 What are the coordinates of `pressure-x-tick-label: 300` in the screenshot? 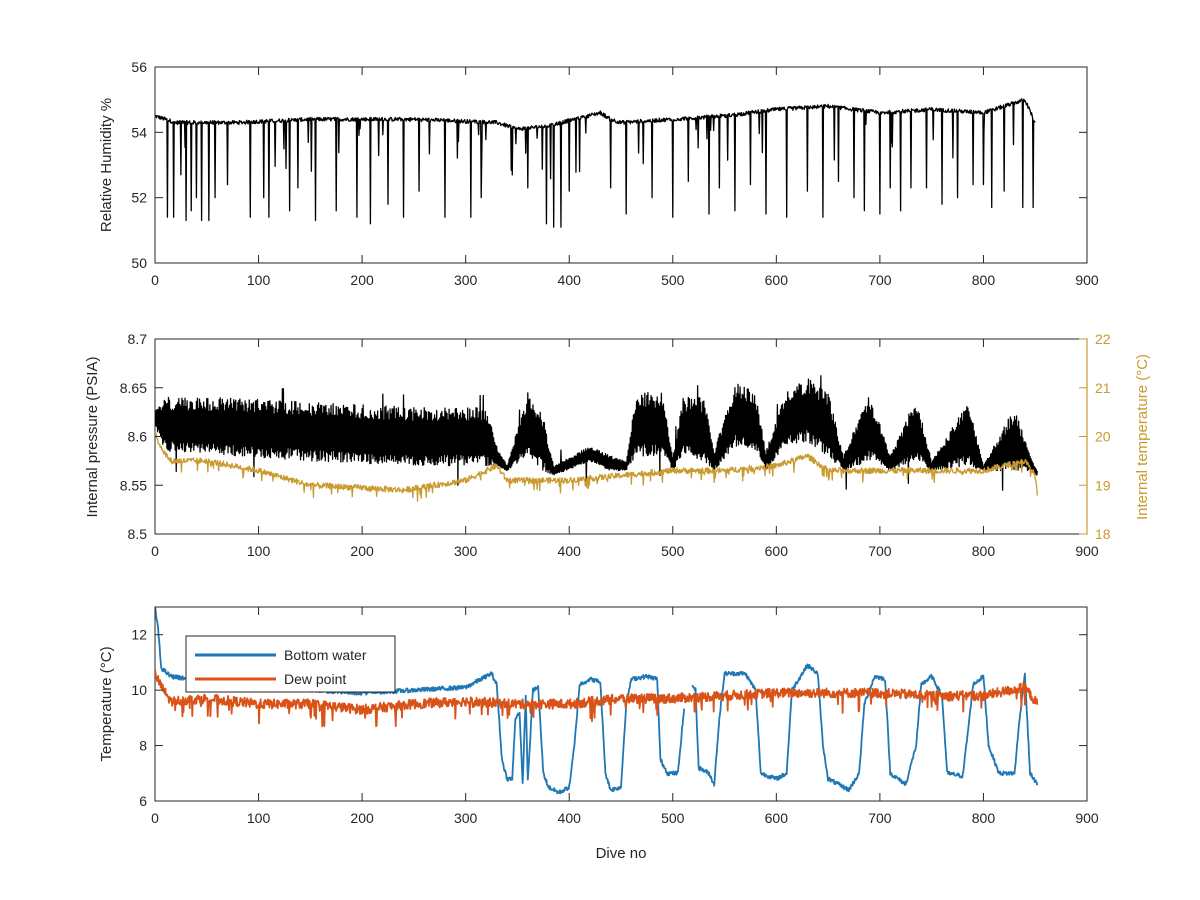 It's located at (466, 551).